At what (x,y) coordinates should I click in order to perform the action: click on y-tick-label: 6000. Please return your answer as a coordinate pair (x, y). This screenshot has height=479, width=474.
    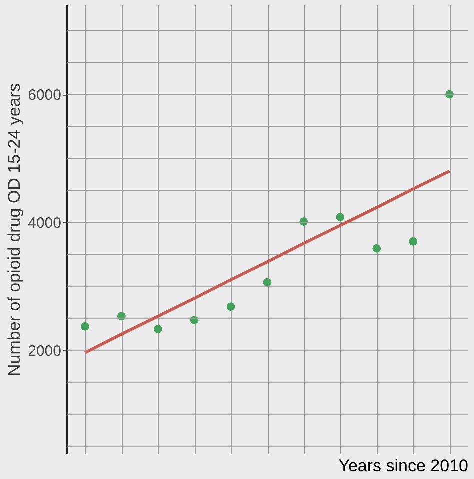
    Looking at the image, I should click on (45, 95).